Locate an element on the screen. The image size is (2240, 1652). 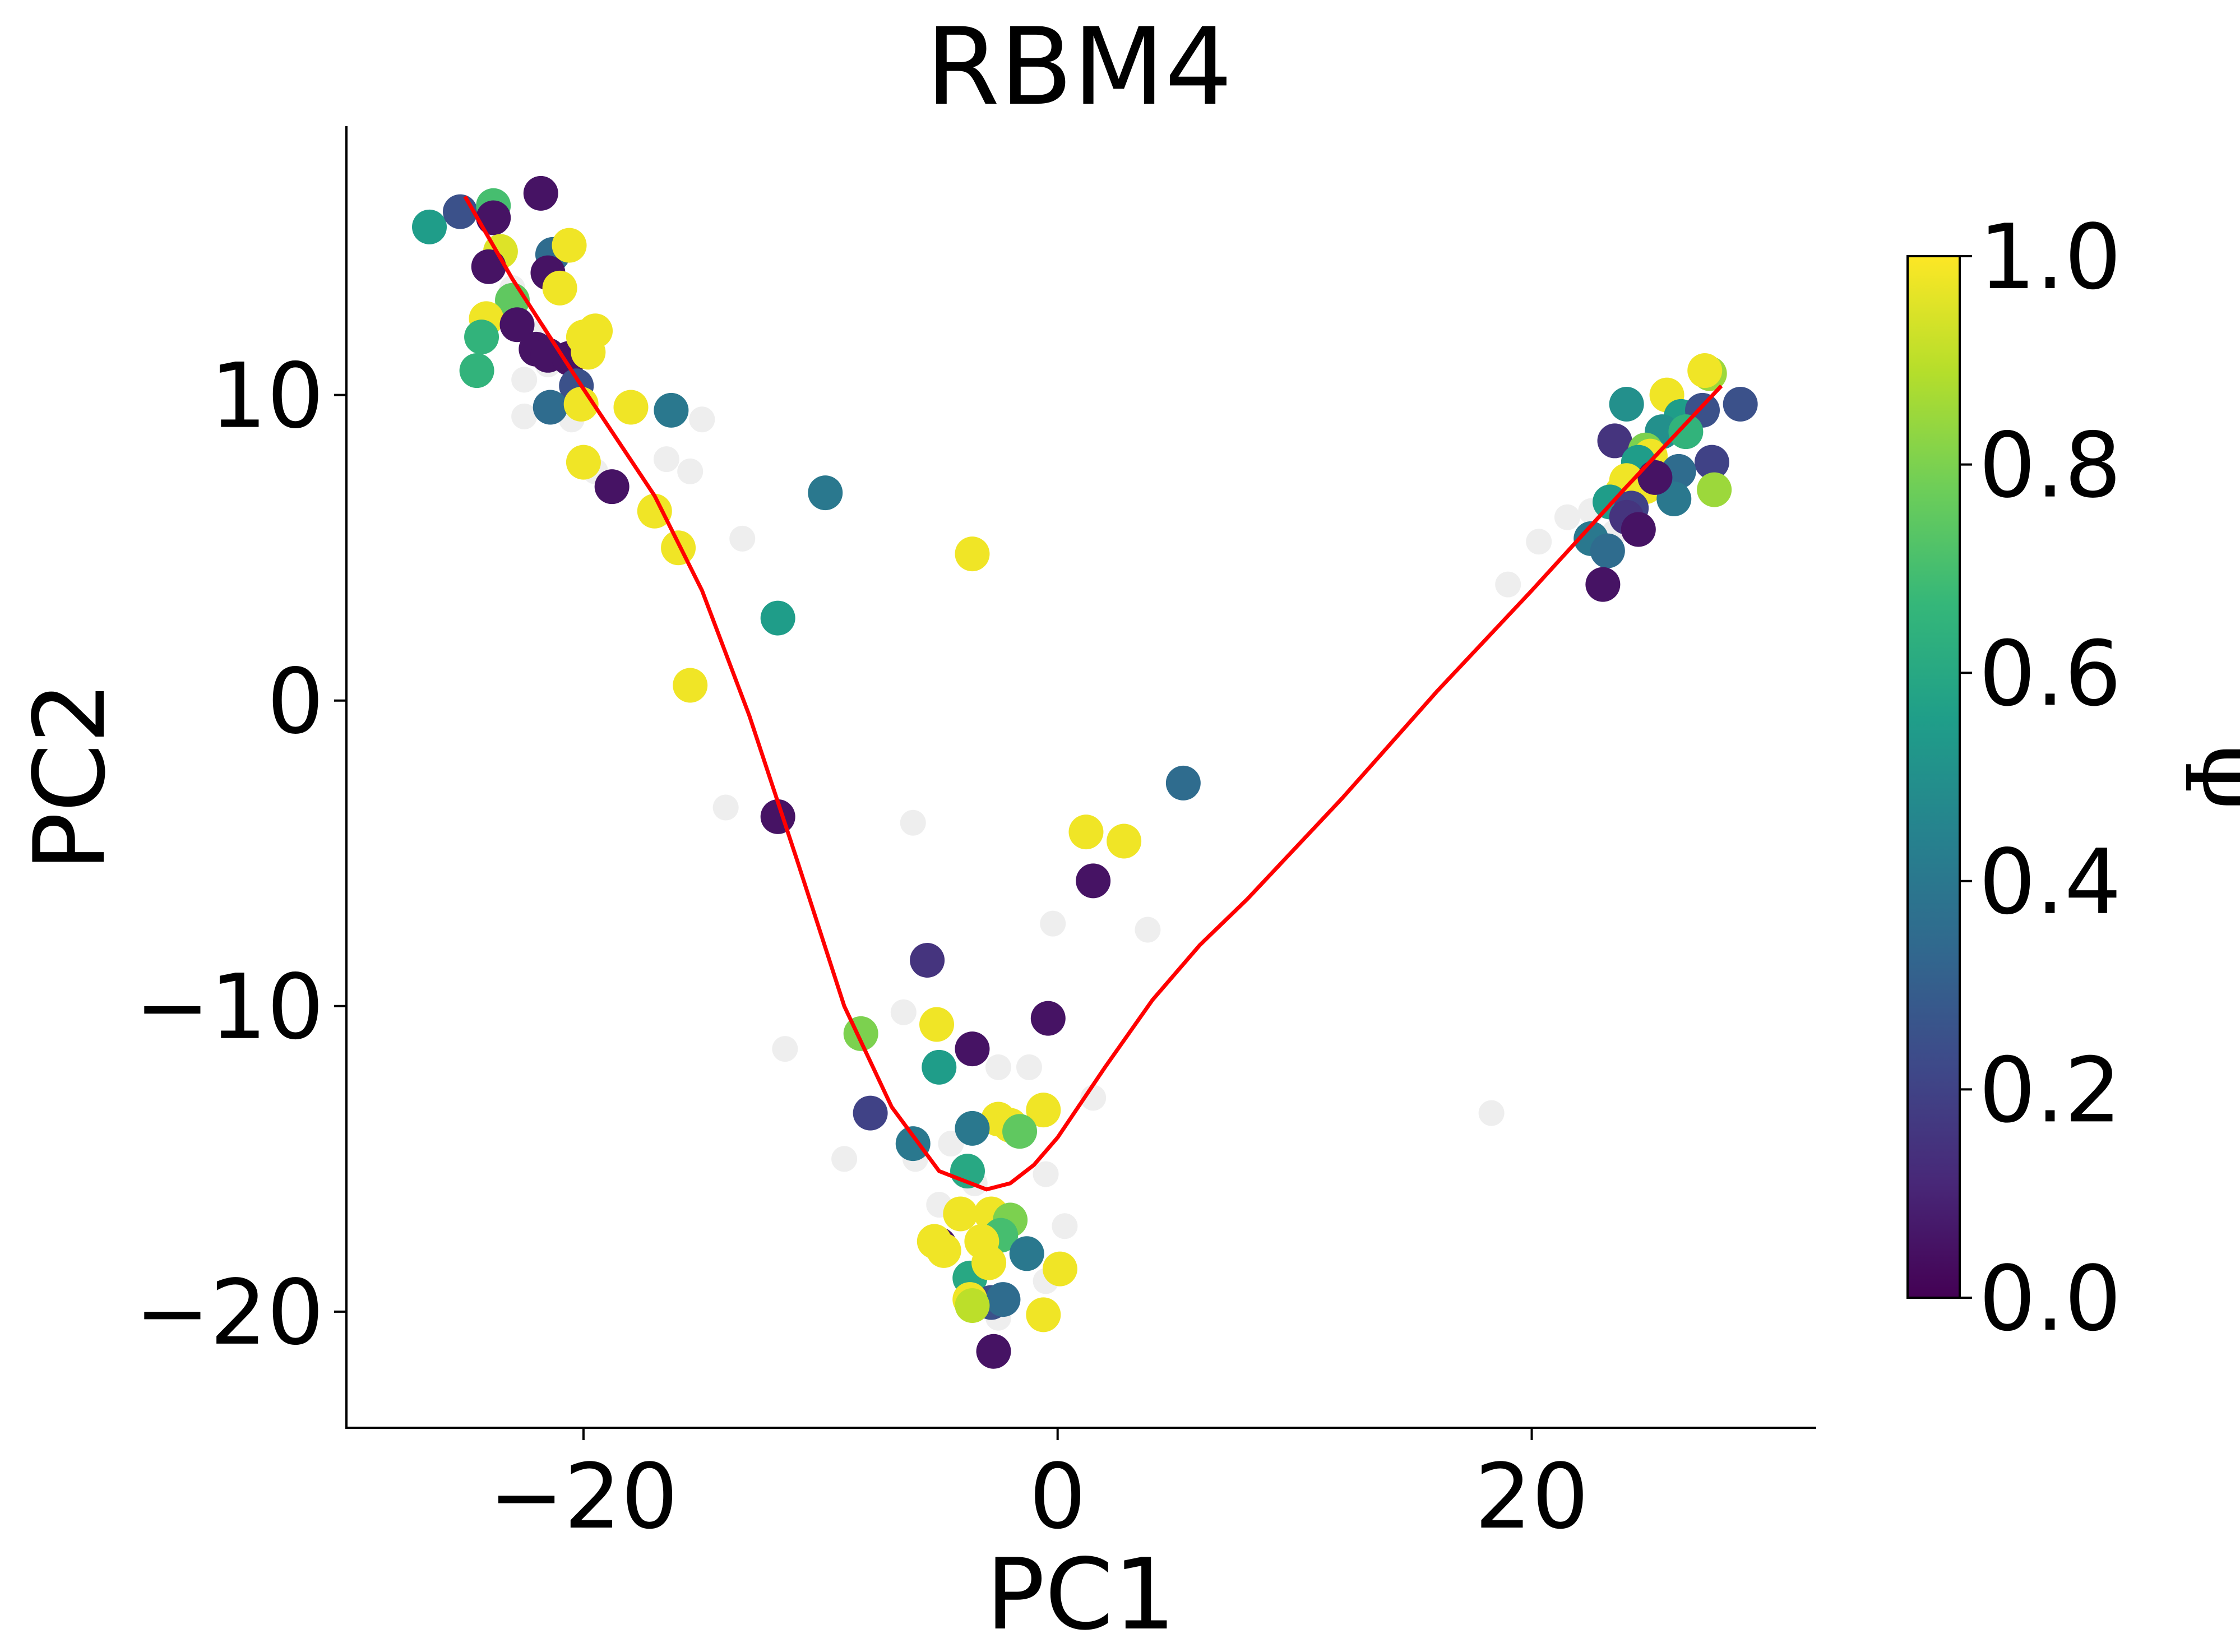
colorbar-tick-label: 0.6 is located at coordinates (2050, 673).